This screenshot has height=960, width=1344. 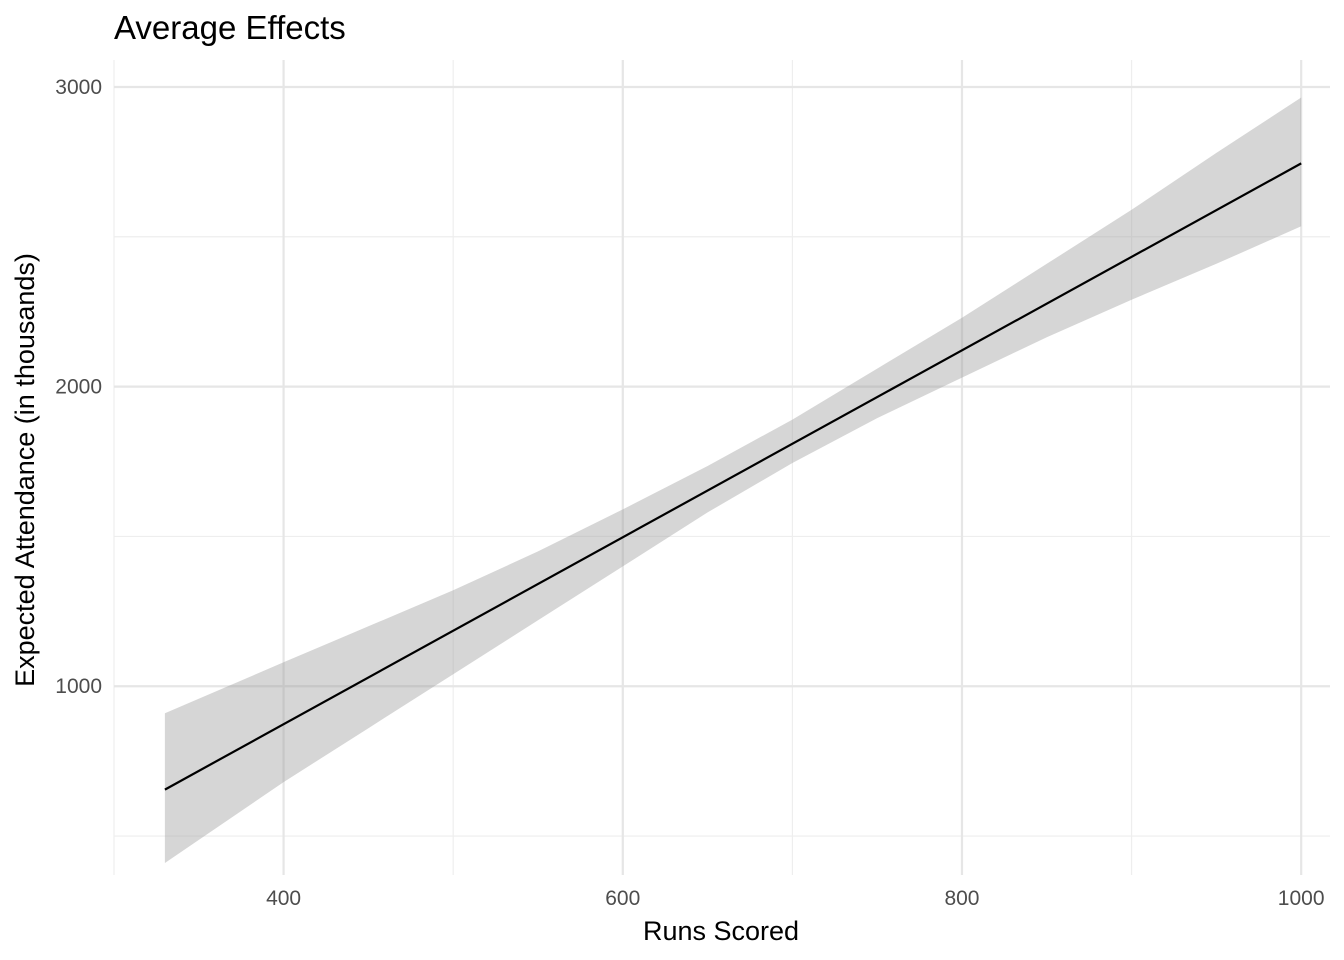 What do you see at coordinates (795, 898) in the screenshot?
I see `x-axis-ticks: 400 600 800 1000` at bounding box center [795, 898].